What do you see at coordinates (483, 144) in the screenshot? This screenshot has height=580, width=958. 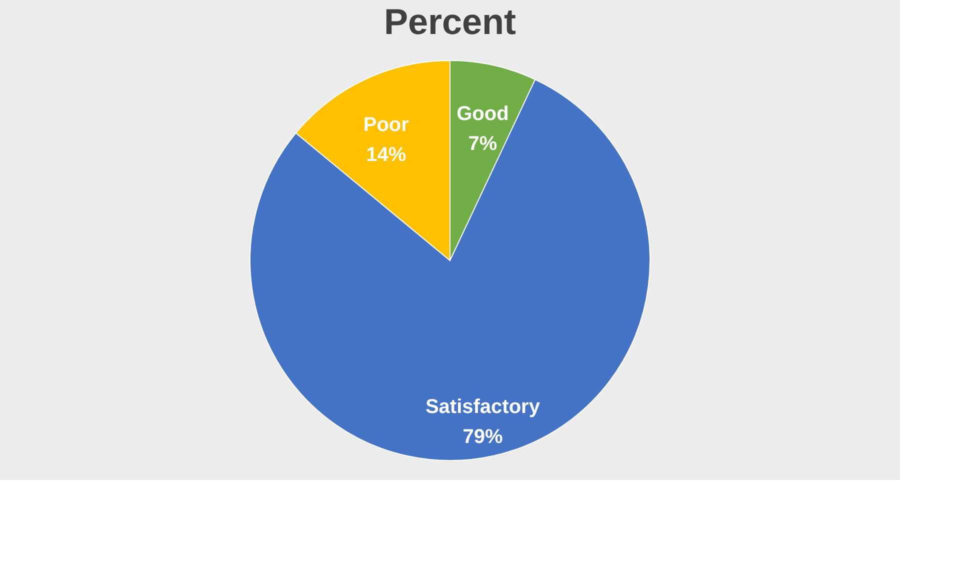 I see `data-label: 7%` at bounding box center [483, 144].